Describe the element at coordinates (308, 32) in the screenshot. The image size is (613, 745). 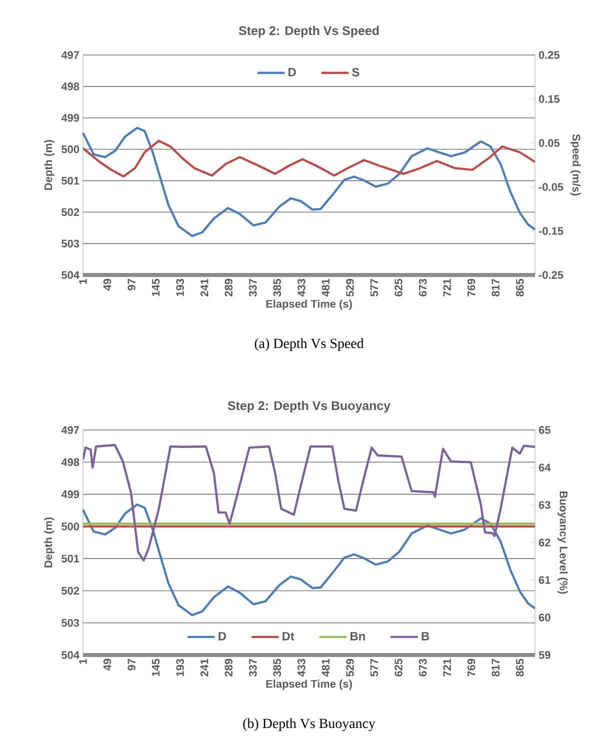
I see `chart-title: Step 2: Depth Vs Speed` at that location.